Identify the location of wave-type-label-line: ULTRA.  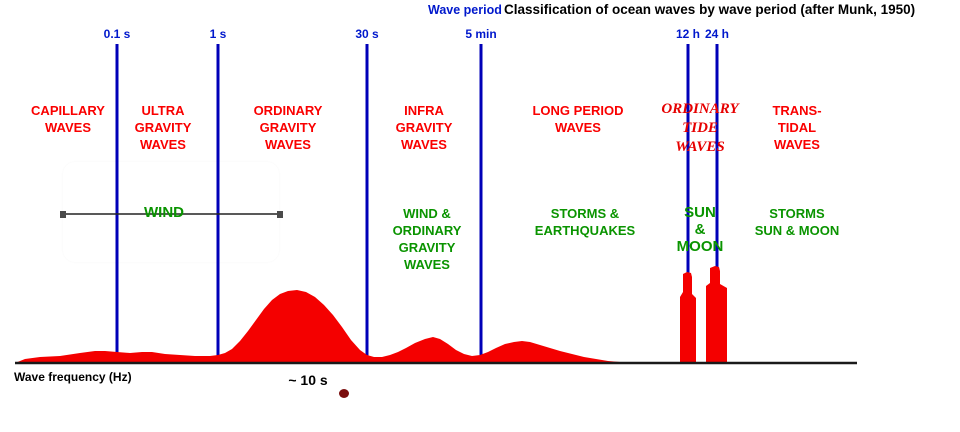
(163, 110).